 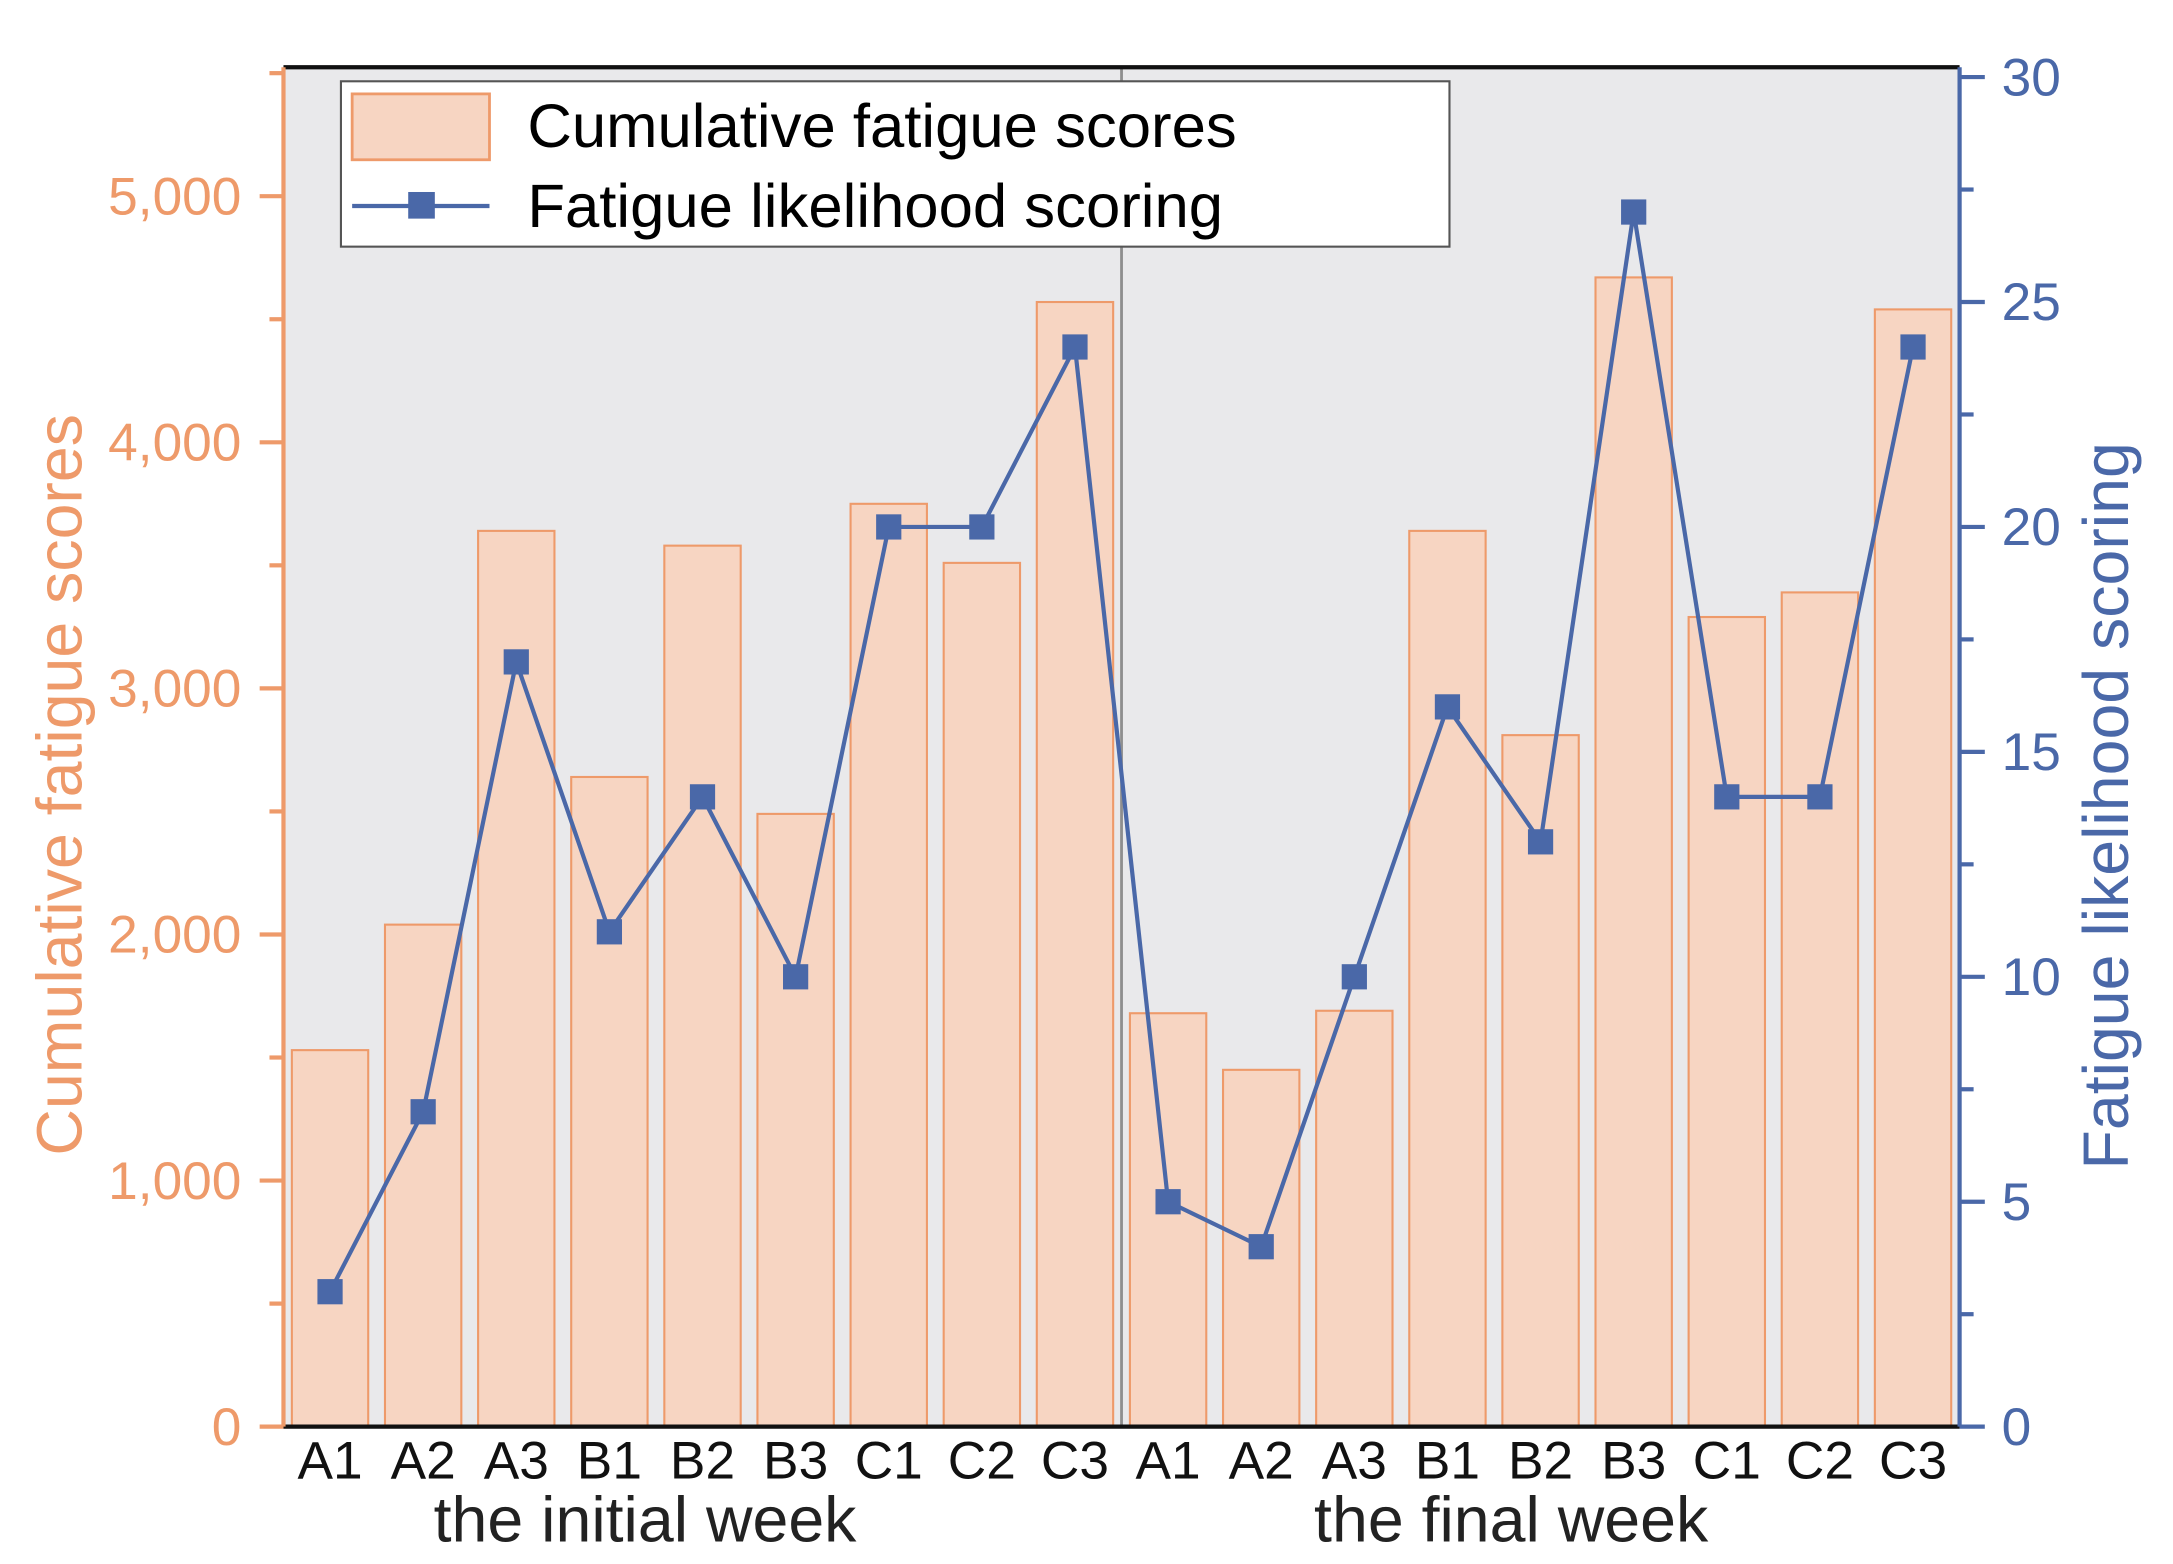 What do you see at coordinates (2017, 1202) in the screenshot?
I see `right-tick-label: 5` at bounding box center [2017, 1202].